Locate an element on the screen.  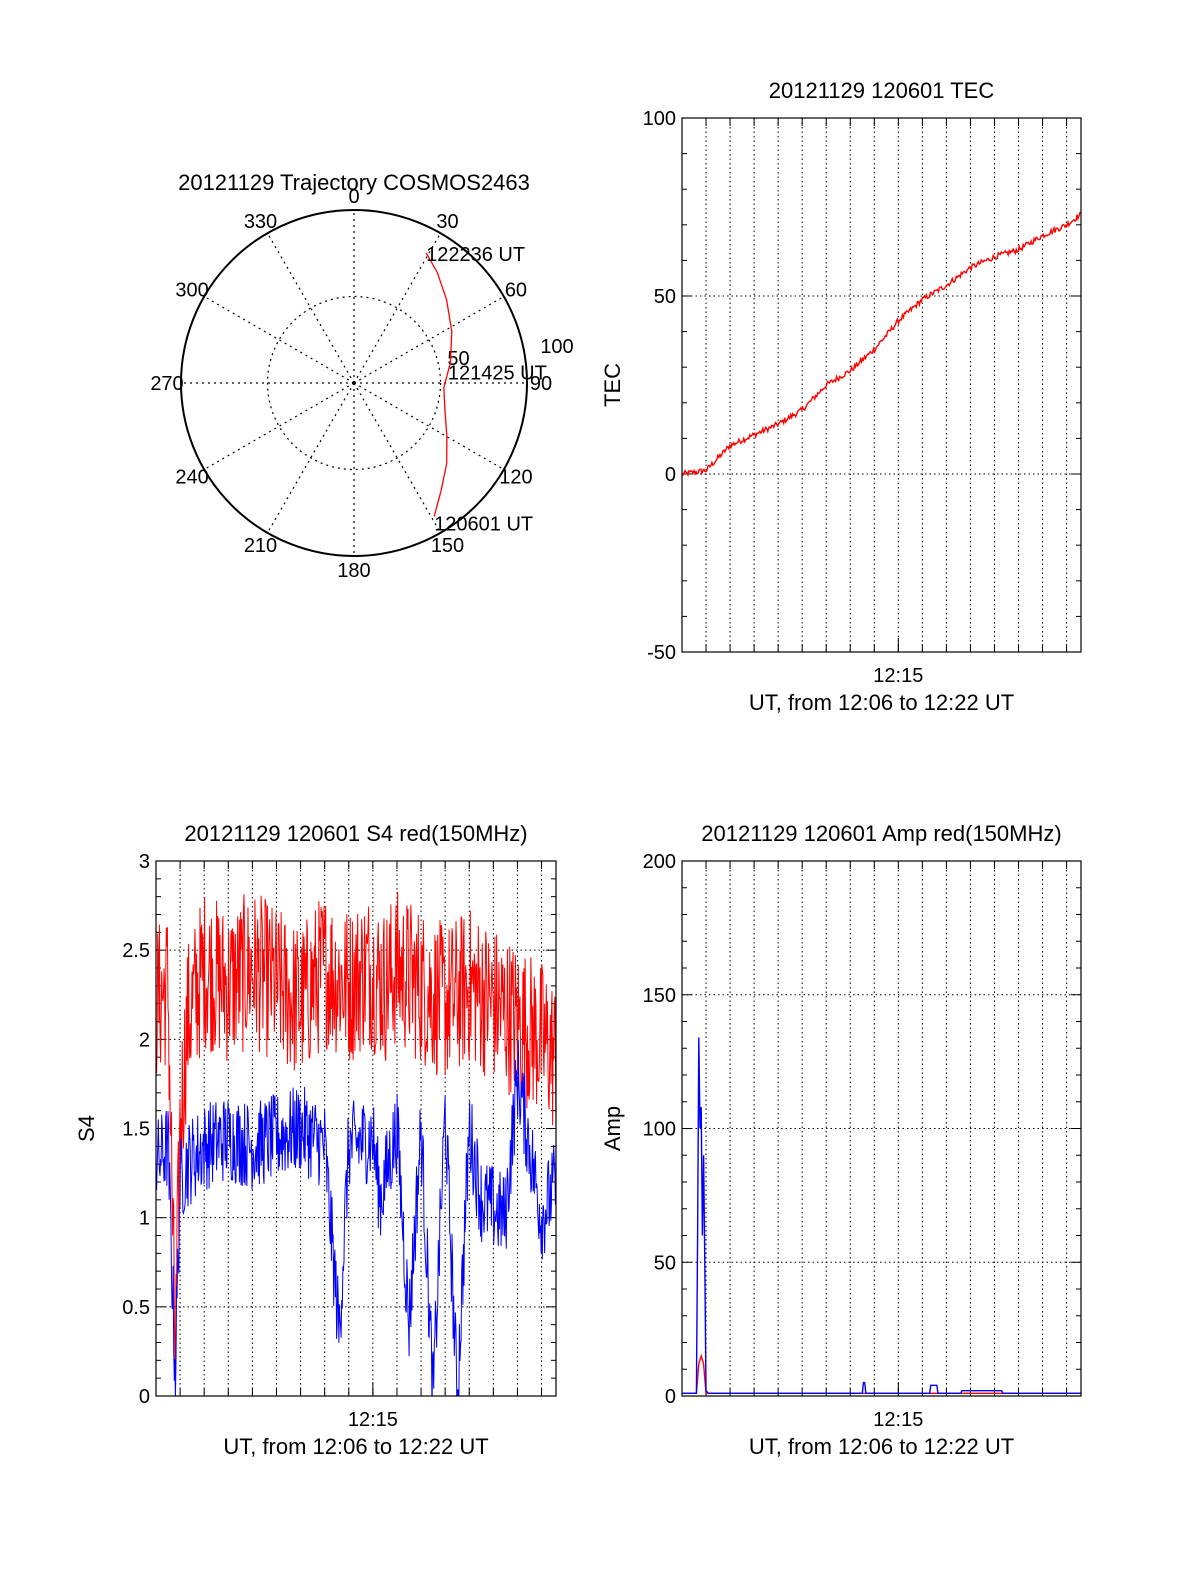
polar-outer-circle is located at coordinates (354, 383).